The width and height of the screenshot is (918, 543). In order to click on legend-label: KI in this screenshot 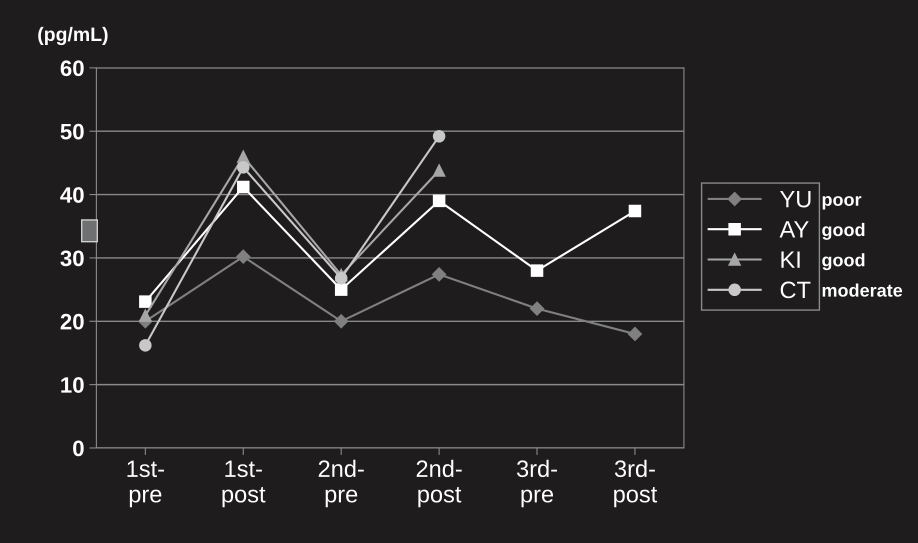, I will do `click(790, 260)`.